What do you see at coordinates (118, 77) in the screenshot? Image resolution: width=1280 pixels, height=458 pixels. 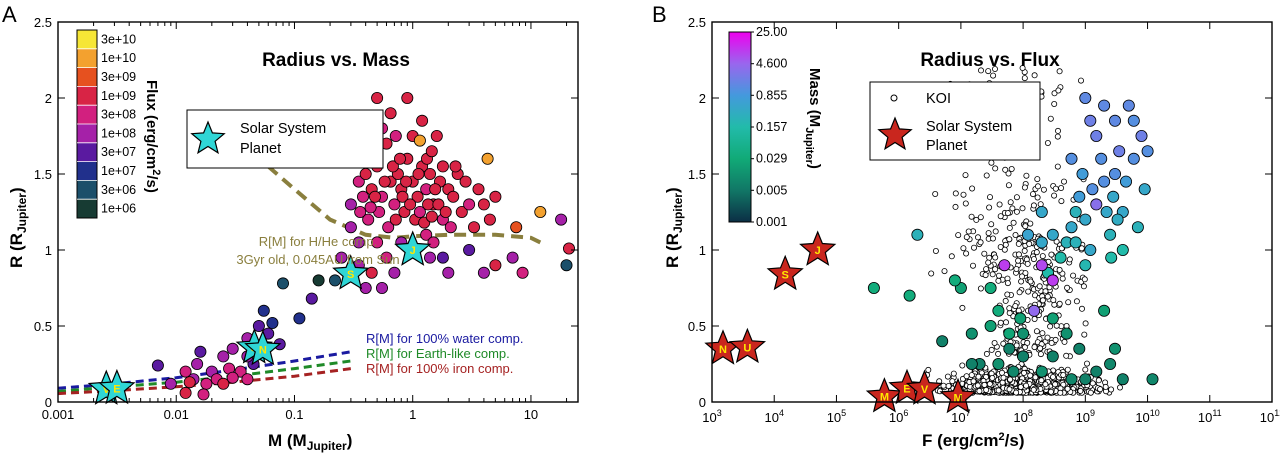 I see `colorbar-a-label-2: 3e+09` at bounding box center [118, 77].